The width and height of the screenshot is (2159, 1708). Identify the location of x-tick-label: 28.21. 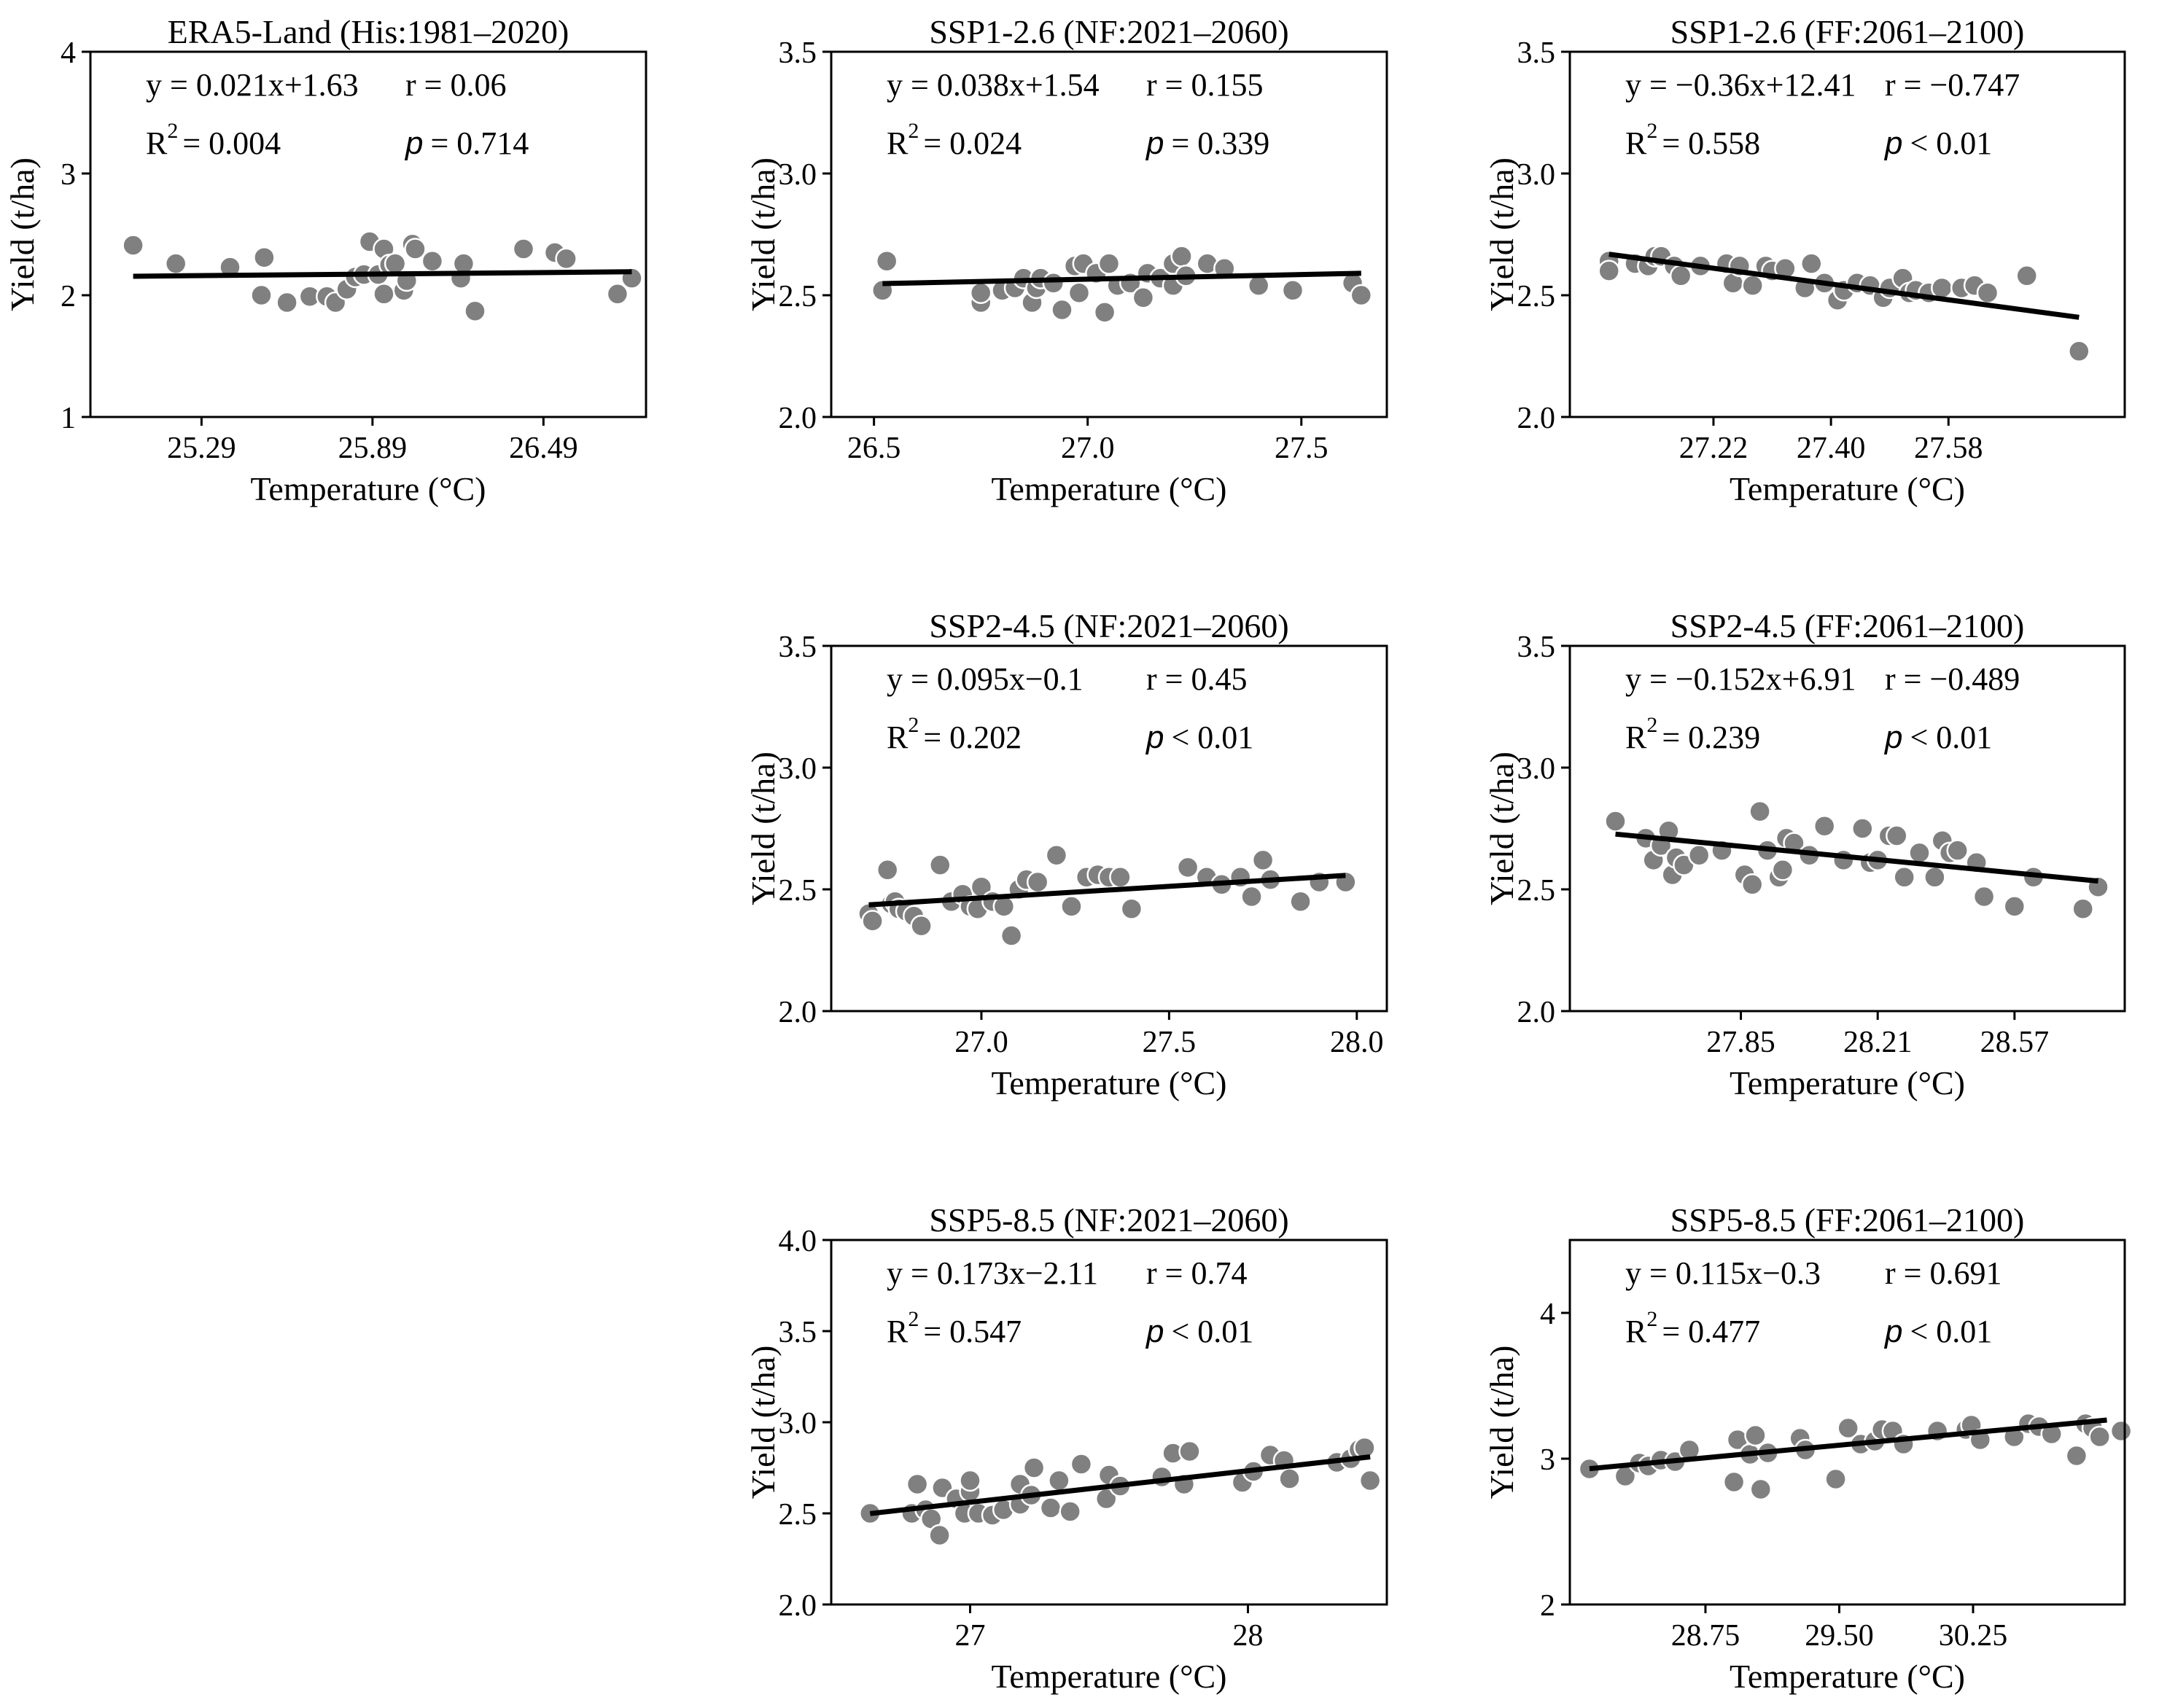
(1878, 1042).